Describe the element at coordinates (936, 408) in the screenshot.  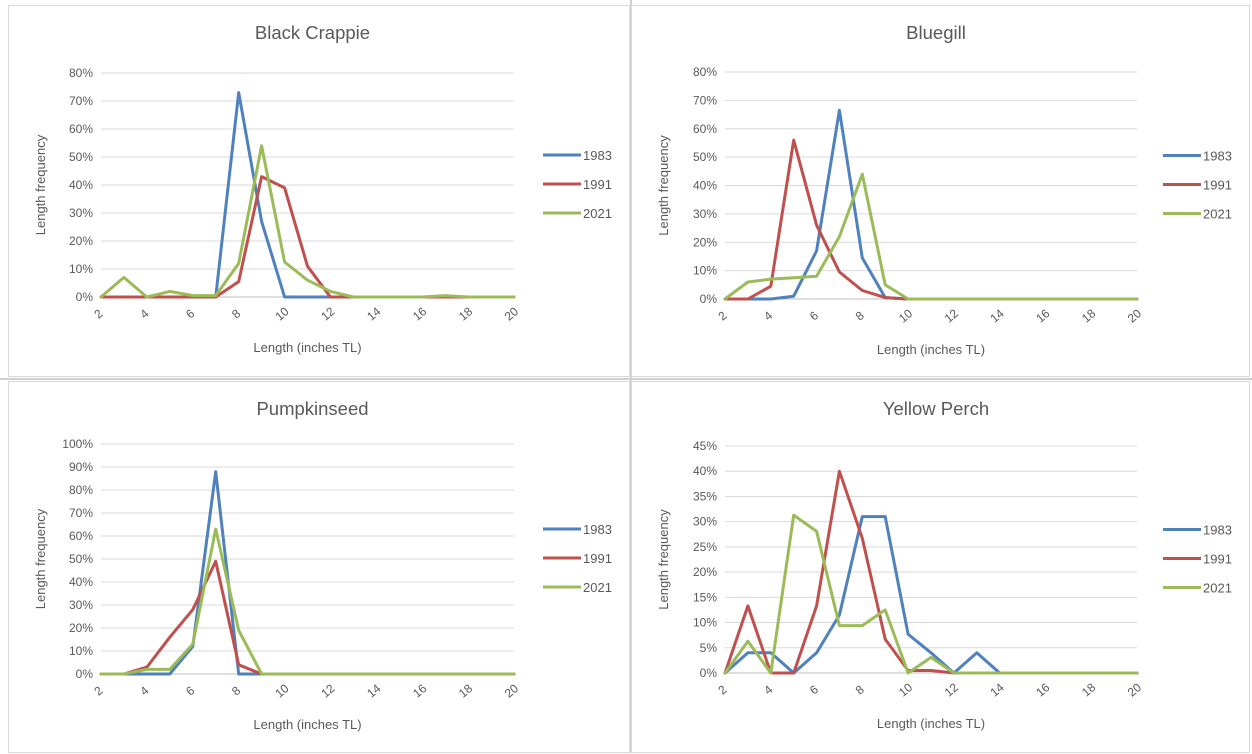
I see `chart-title: Yellow Perch` at that location.